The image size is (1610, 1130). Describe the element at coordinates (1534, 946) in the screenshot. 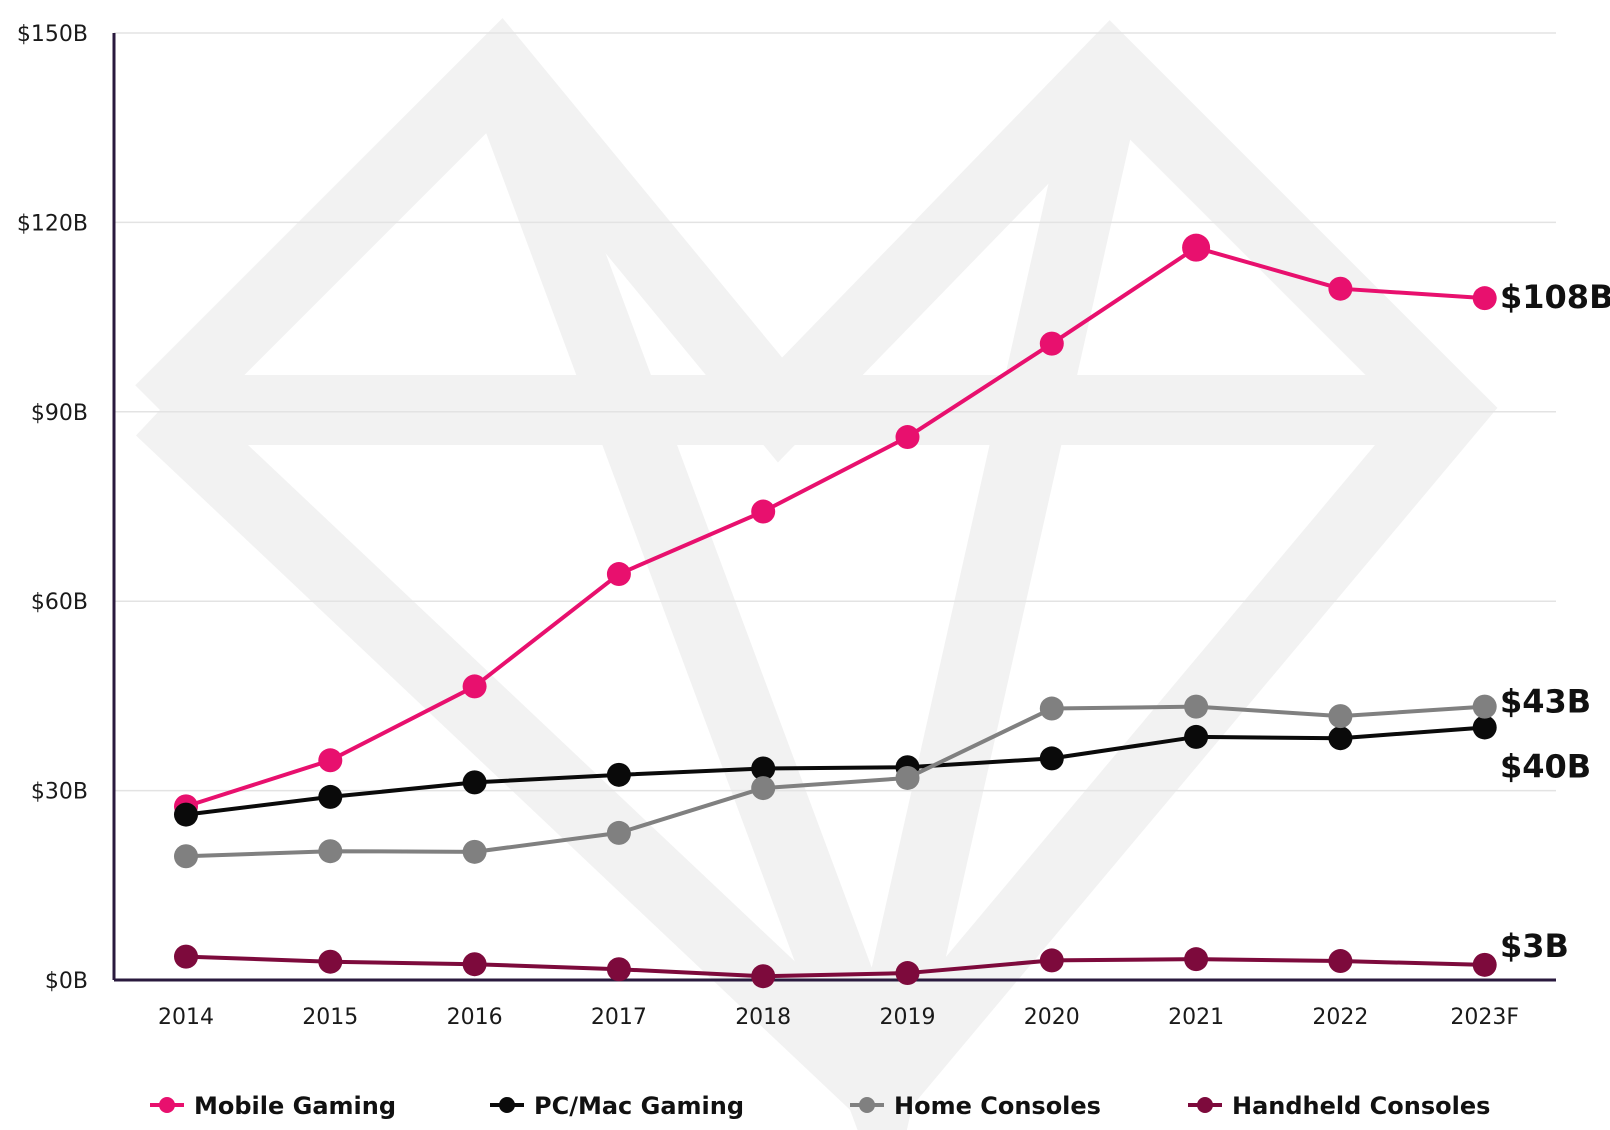

I see `end-label: $3B` at that location.